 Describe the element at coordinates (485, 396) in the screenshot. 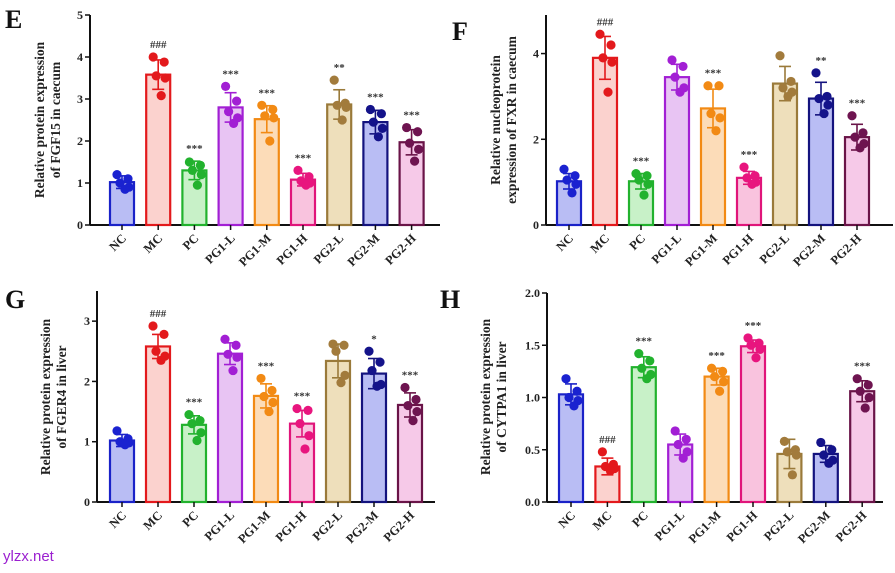

I see `y-axis-label-line: Relative protein expression` at that location.